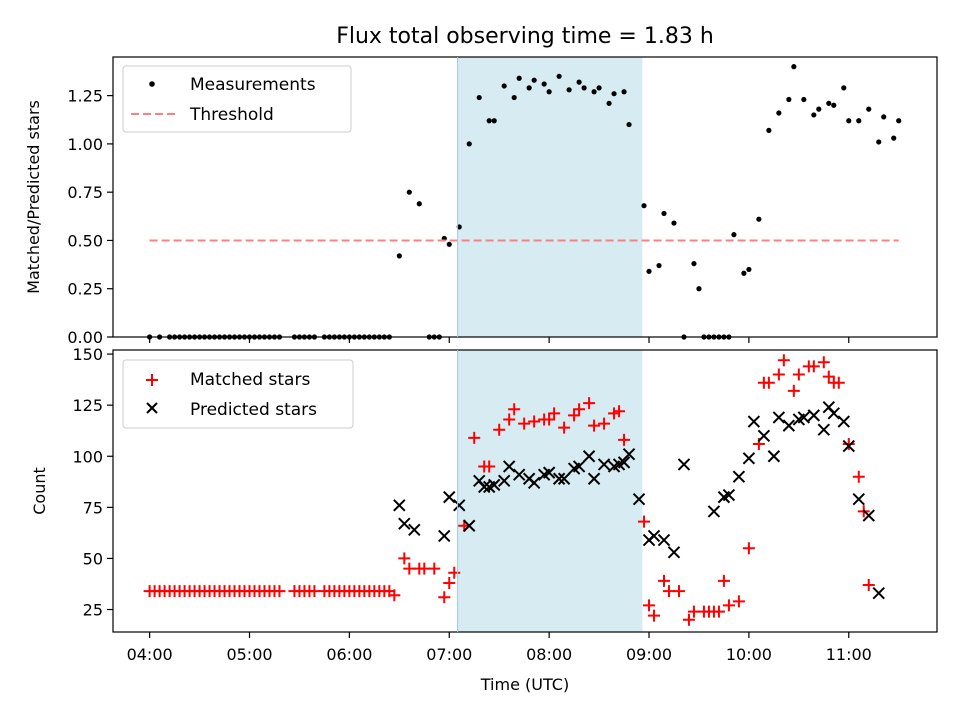 The width and height of the screenshot is (960, 724). What do you see at coordinates (250, 380) in the screenshot?
I see `legend-matched-label: Matched stars` at bounding box center [250, 380].